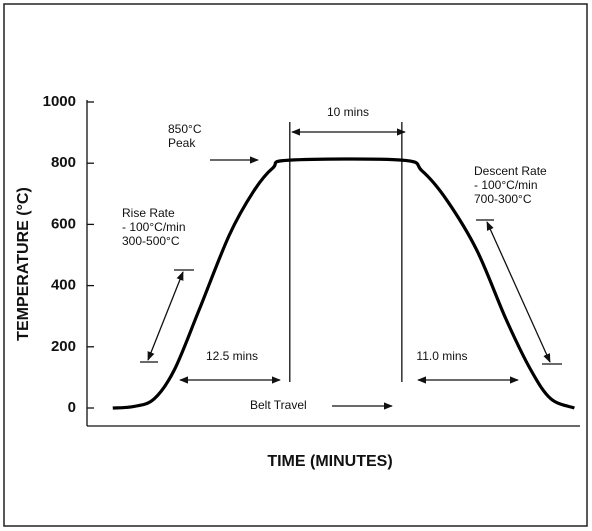  Describe the element at coordinates (59, 101) in the screenshot. I see `y-tick-label: 1000` at that location.